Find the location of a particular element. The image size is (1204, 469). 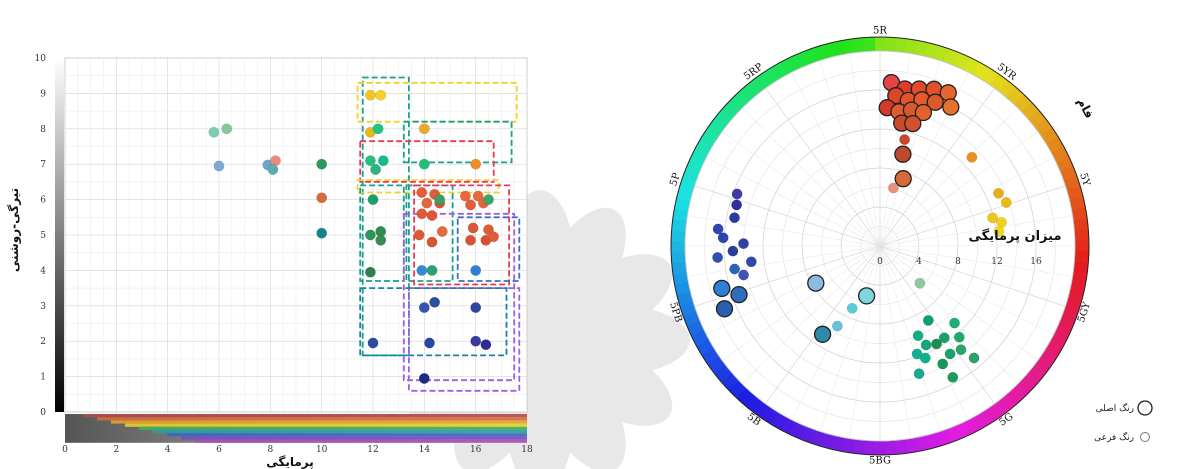

y-tick-label: 8 is located at coordinates (43, 130).